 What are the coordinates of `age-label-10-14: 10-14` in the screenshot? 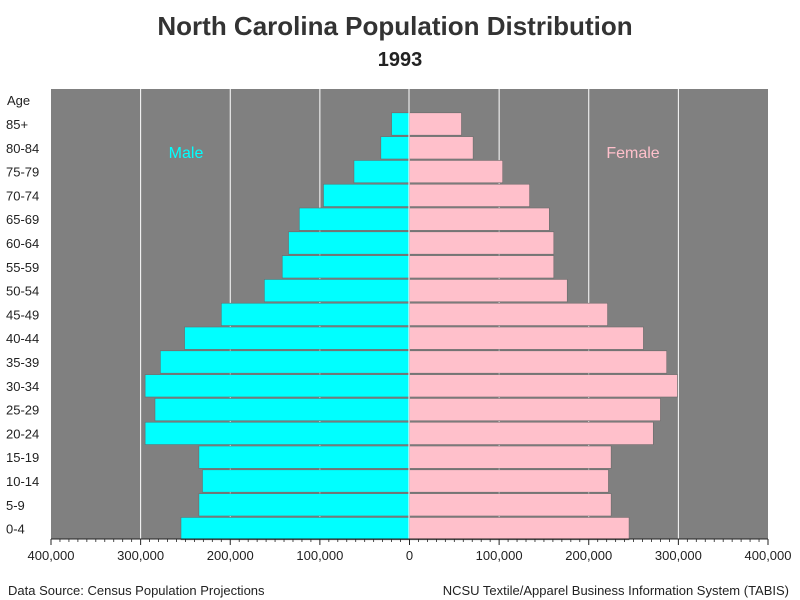 It's located at (22, 481).